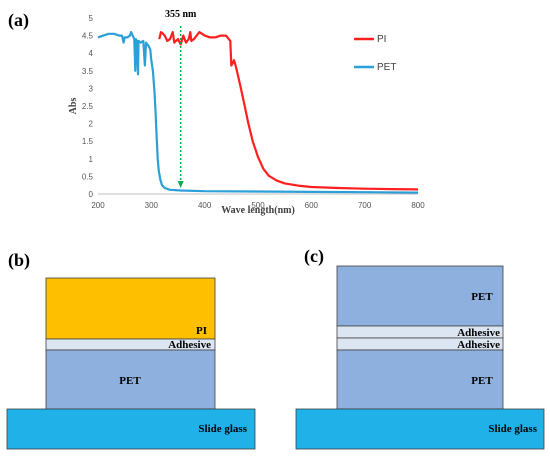  What do you see at coordinates (18, 20) in the screenshot?
I see `panel-label-a: (a)` at bounding box center [18, 20].